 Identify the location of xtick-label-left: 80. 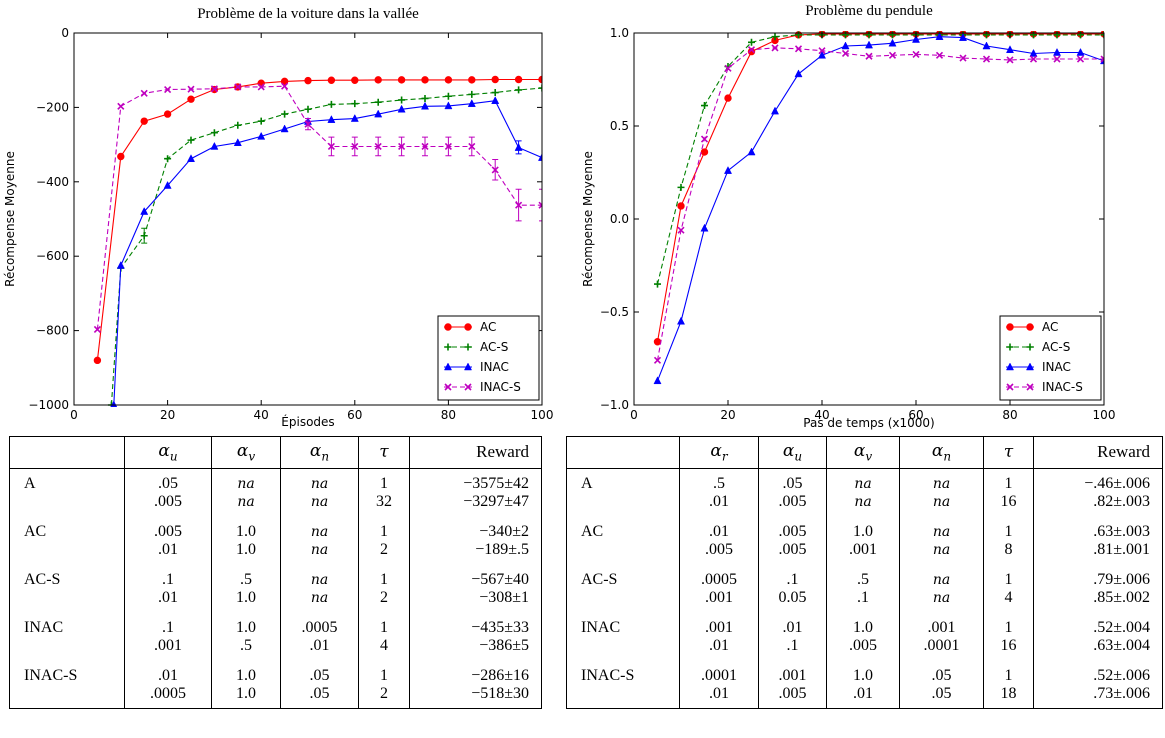
(448, 415).